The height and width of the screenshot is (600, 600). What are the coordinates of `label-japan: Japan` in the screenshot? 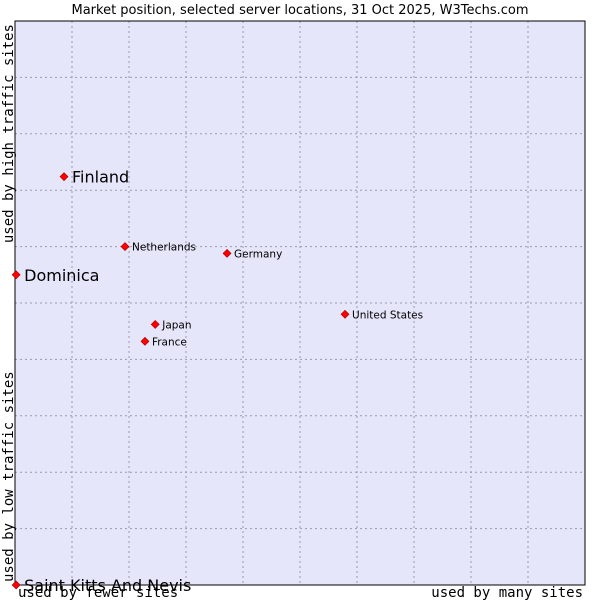 It's located at (176, 325).